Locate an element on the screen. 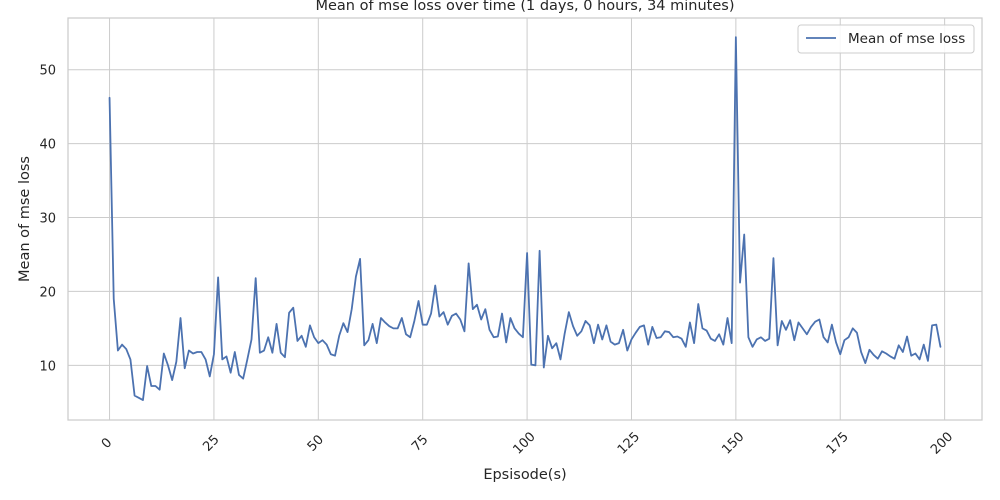 Image resolution: width=1000 pixels, height=500 pixels. y-axis-ticks: 10 20 30 40 50 is located at coordinates (47, 219).